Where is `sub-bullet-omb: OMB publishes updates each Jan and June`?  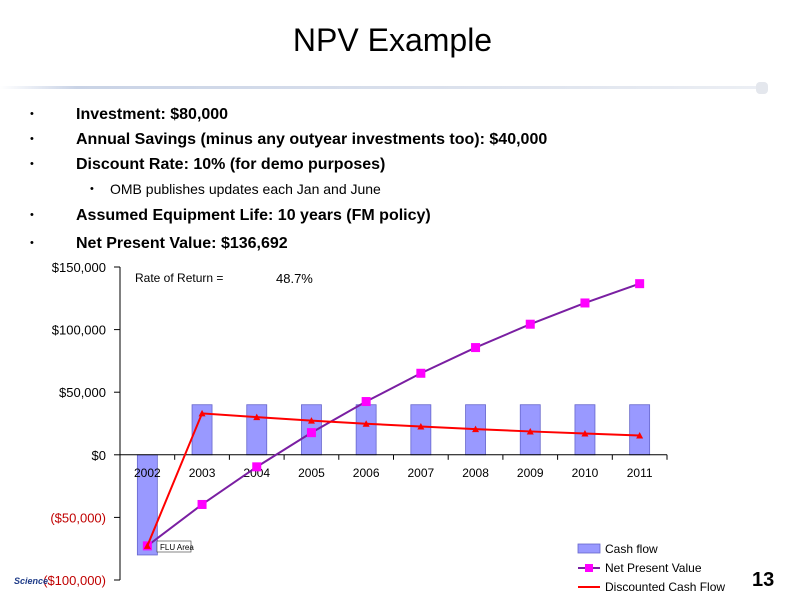 sub-bullet-omb: OMB publishes updates each Jan and June is located at coordinates (245, 189).